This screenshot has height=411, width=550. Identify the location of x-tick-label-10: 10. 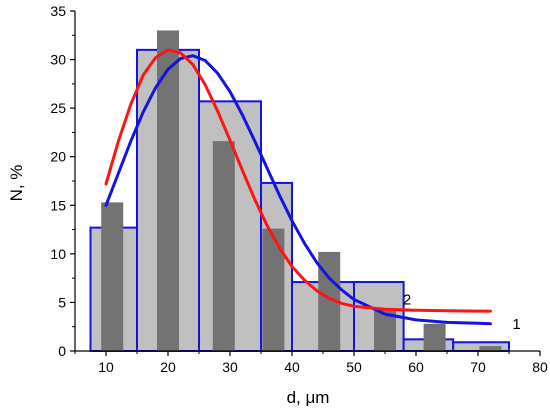
(106, 367).